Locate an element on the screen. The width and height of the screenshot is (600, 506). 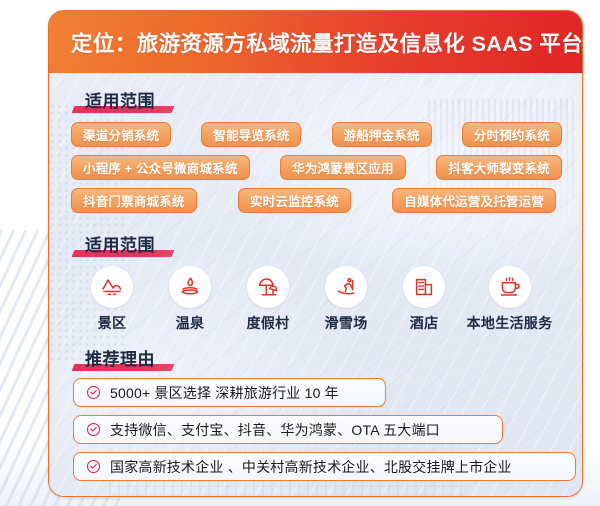
building-icon is located at coordinates (424, 287).